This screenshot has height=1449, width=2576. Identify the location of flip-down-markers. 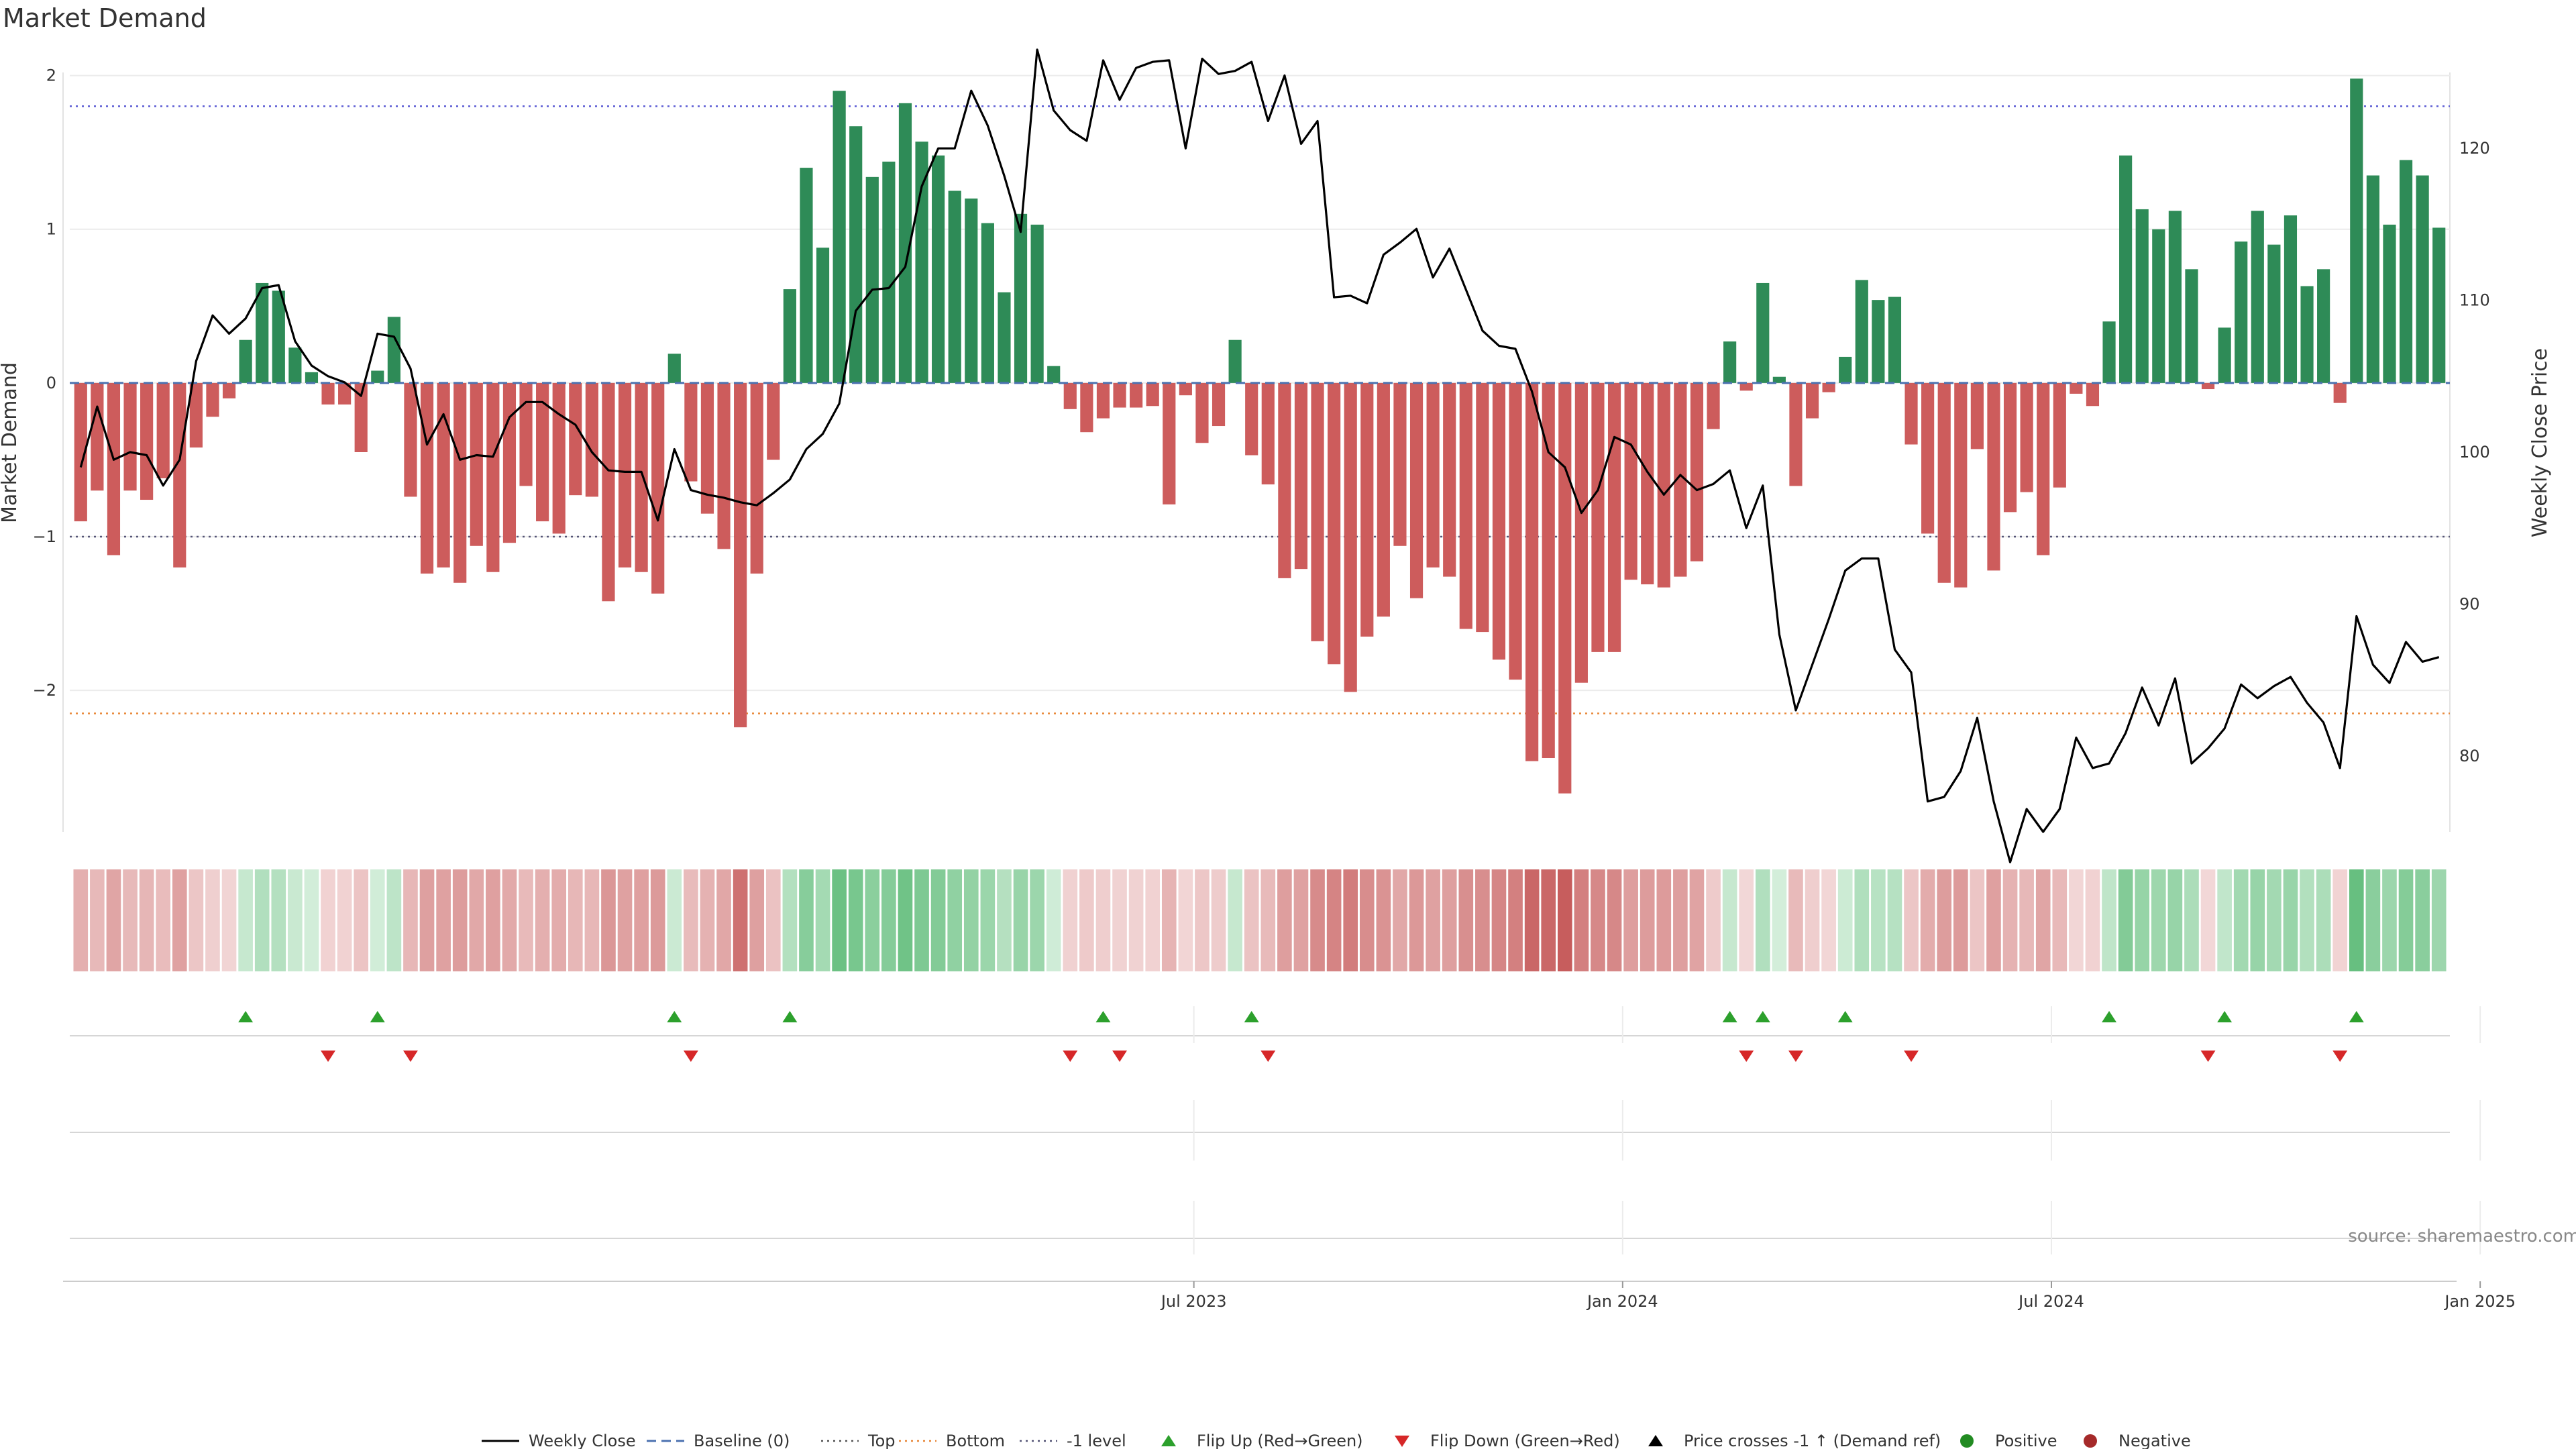
(1334, 1056).